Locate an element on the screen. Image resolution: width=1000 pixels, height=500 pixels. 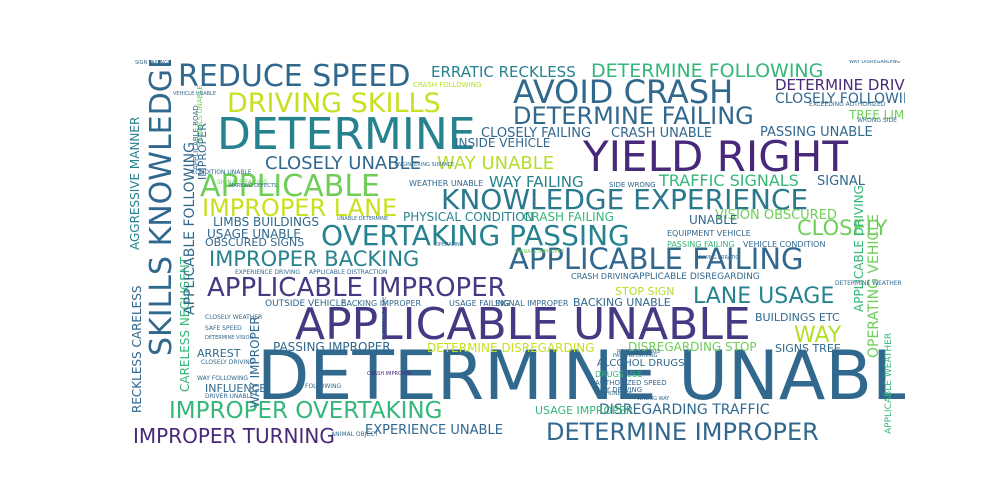
word: USAGE FAILING is located at coordinates (479, 303).